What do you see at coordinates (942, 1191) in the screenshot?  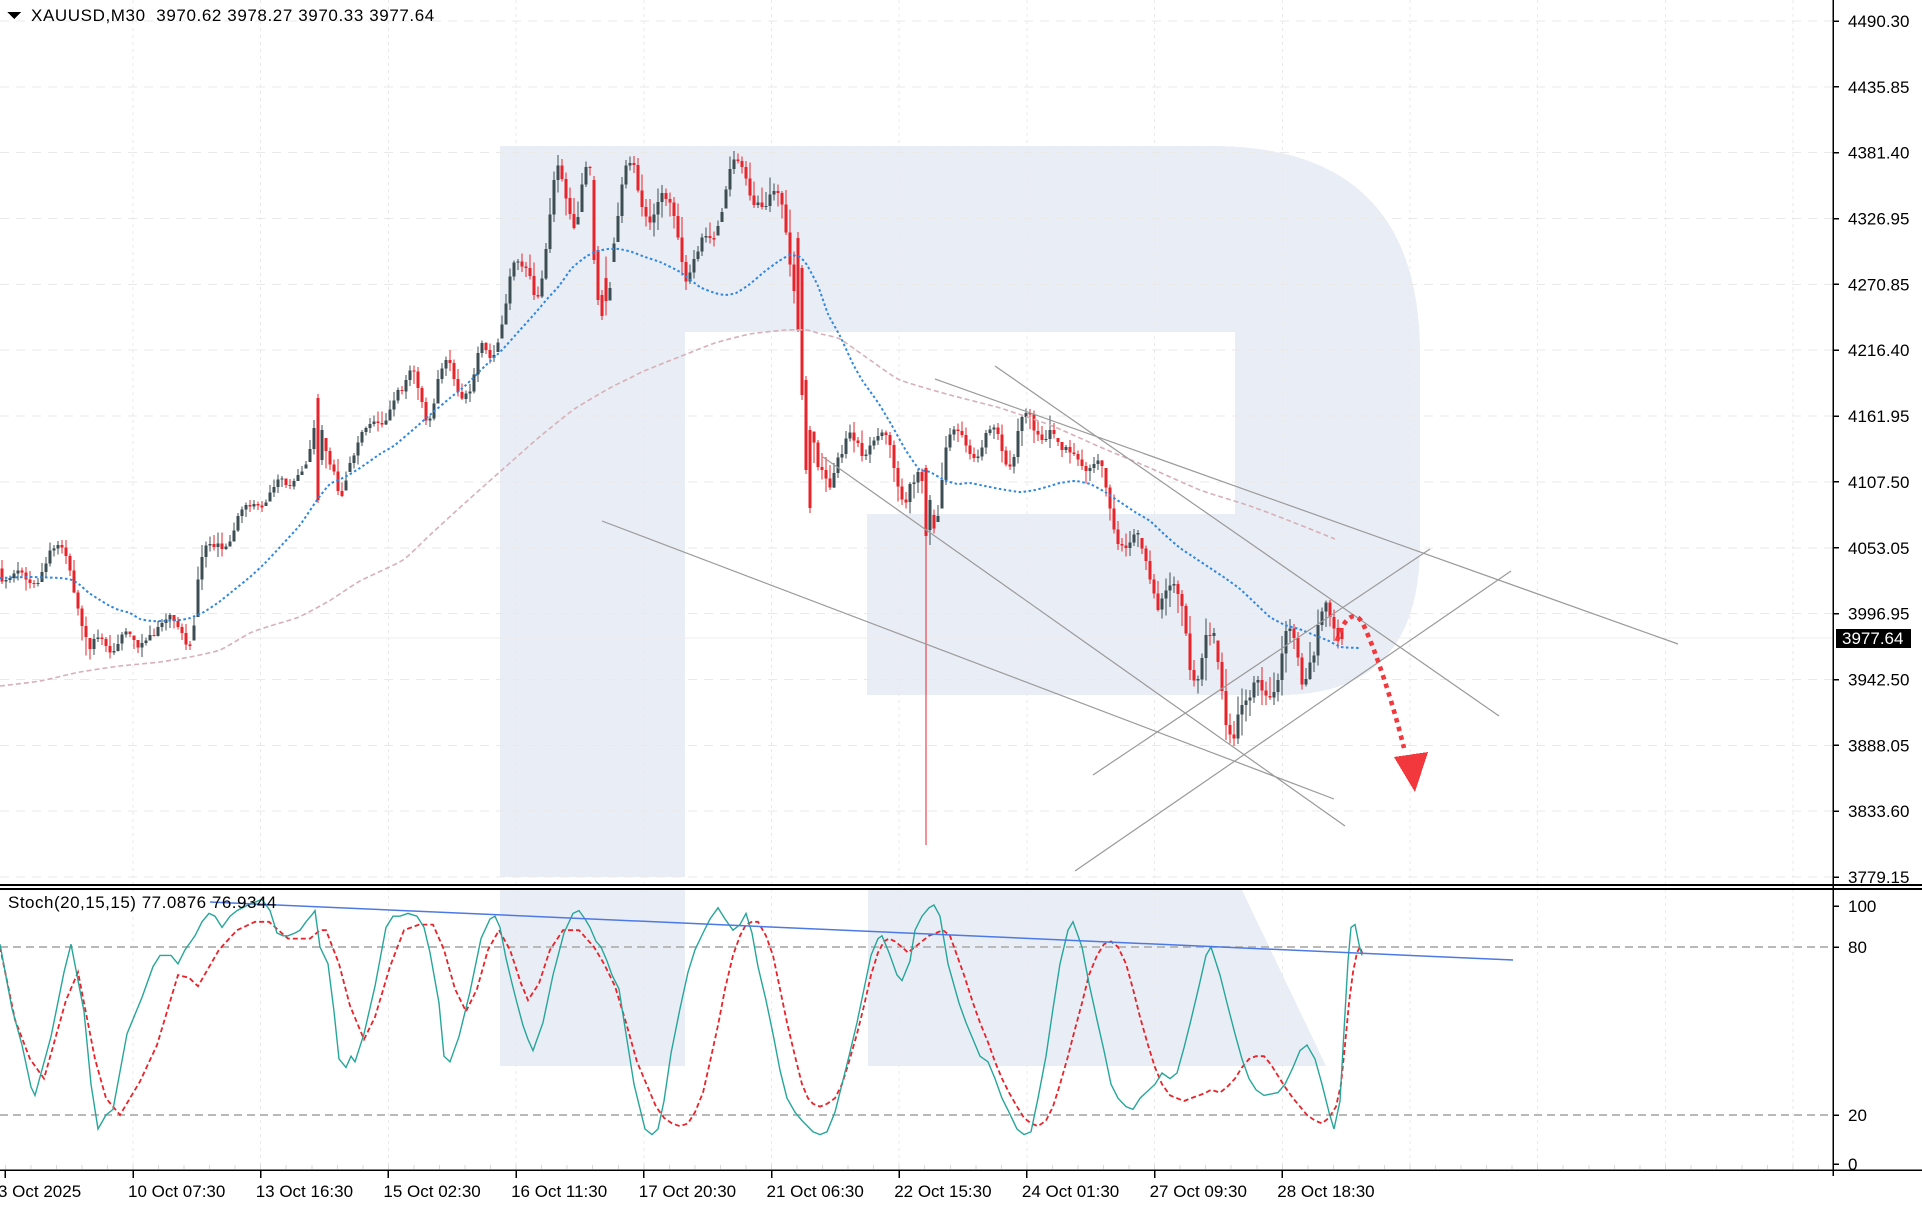 I see `svg-text: 22 Oct 15:30` at bounding box center [942, 1191].